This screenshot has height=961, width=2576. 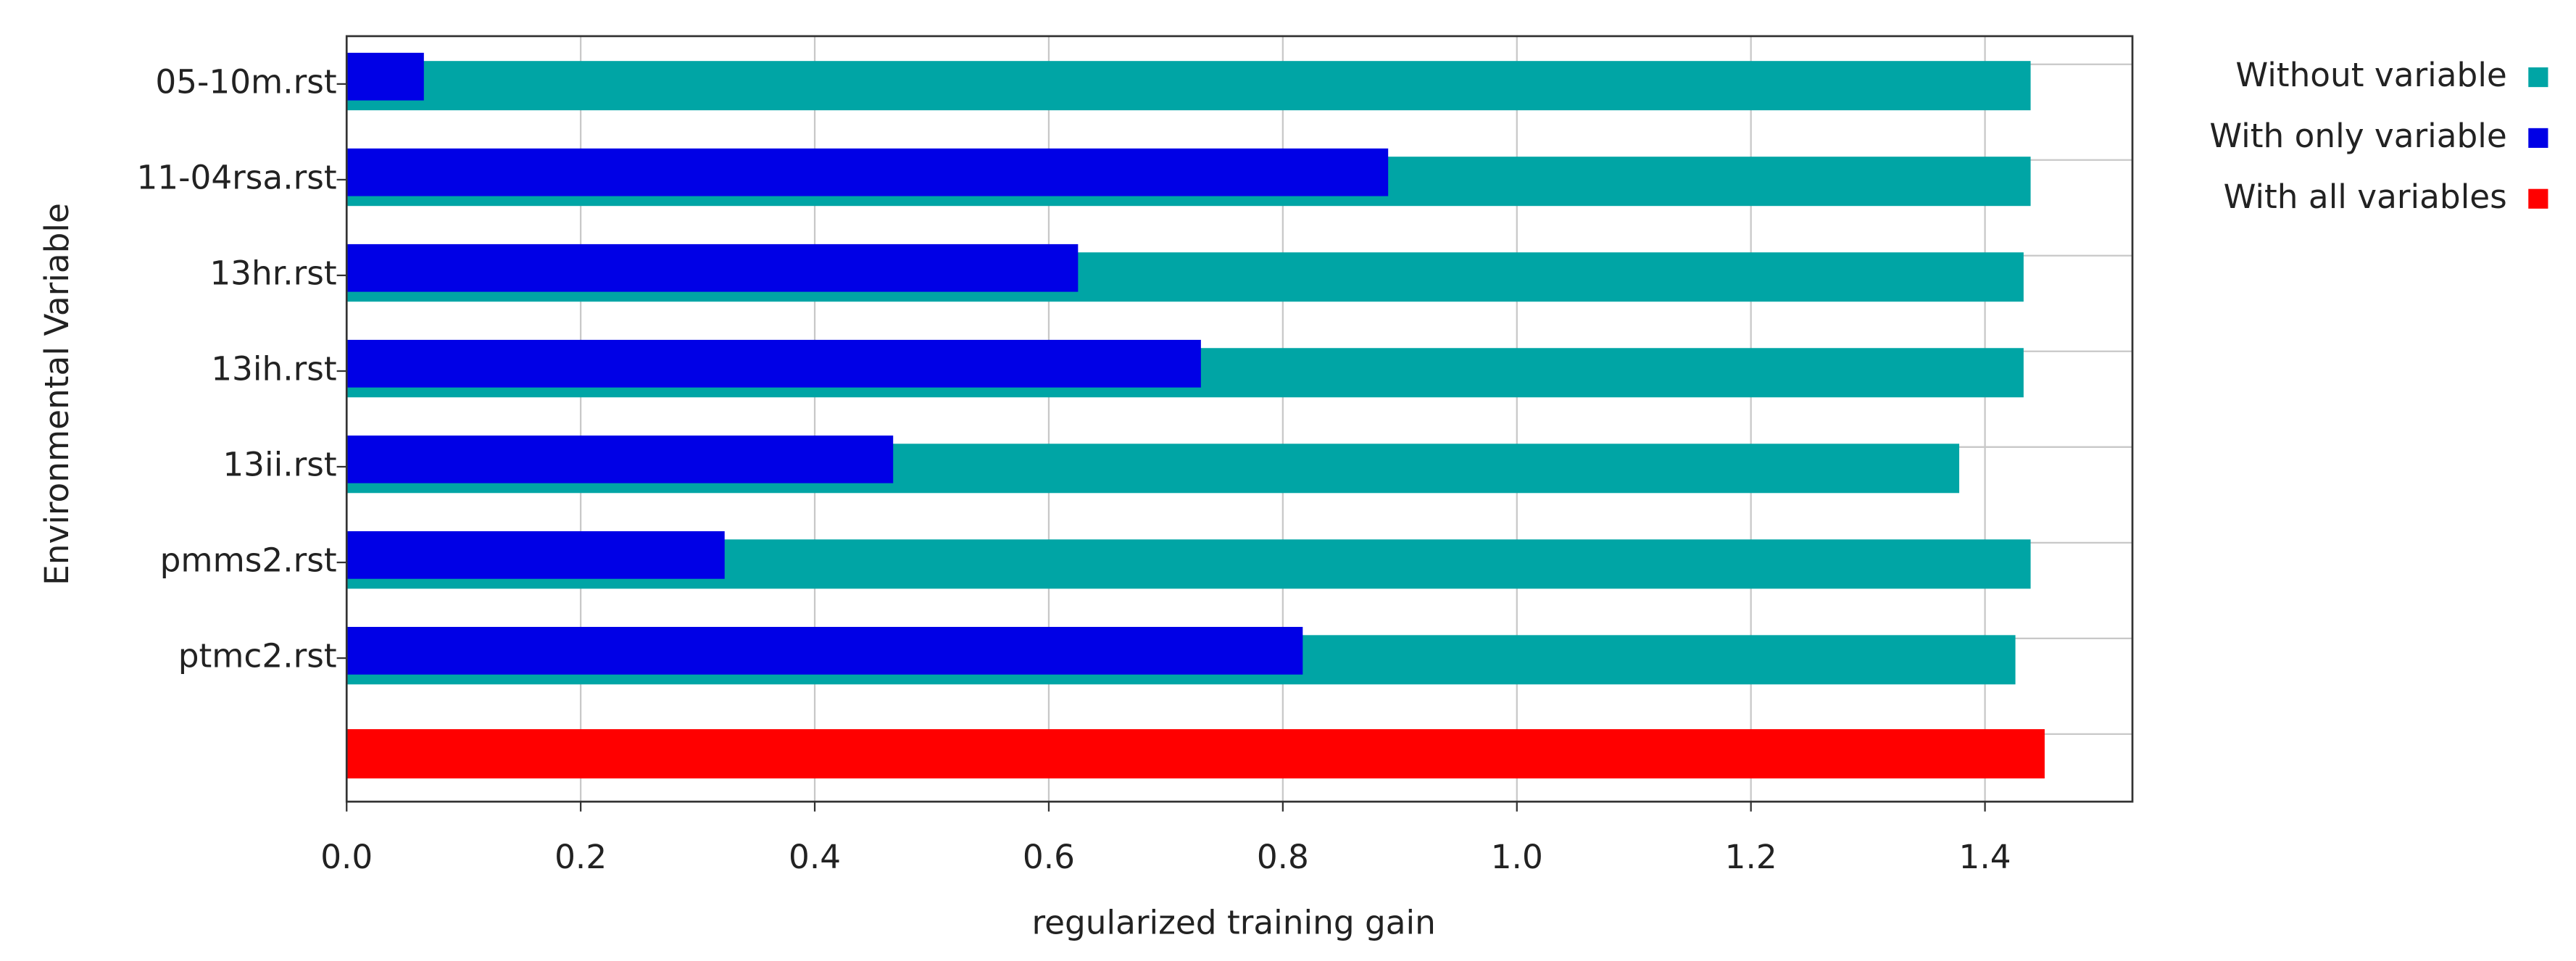 I want to click on y-tick-label: pmms2.rst, so click(x=248, y=560).